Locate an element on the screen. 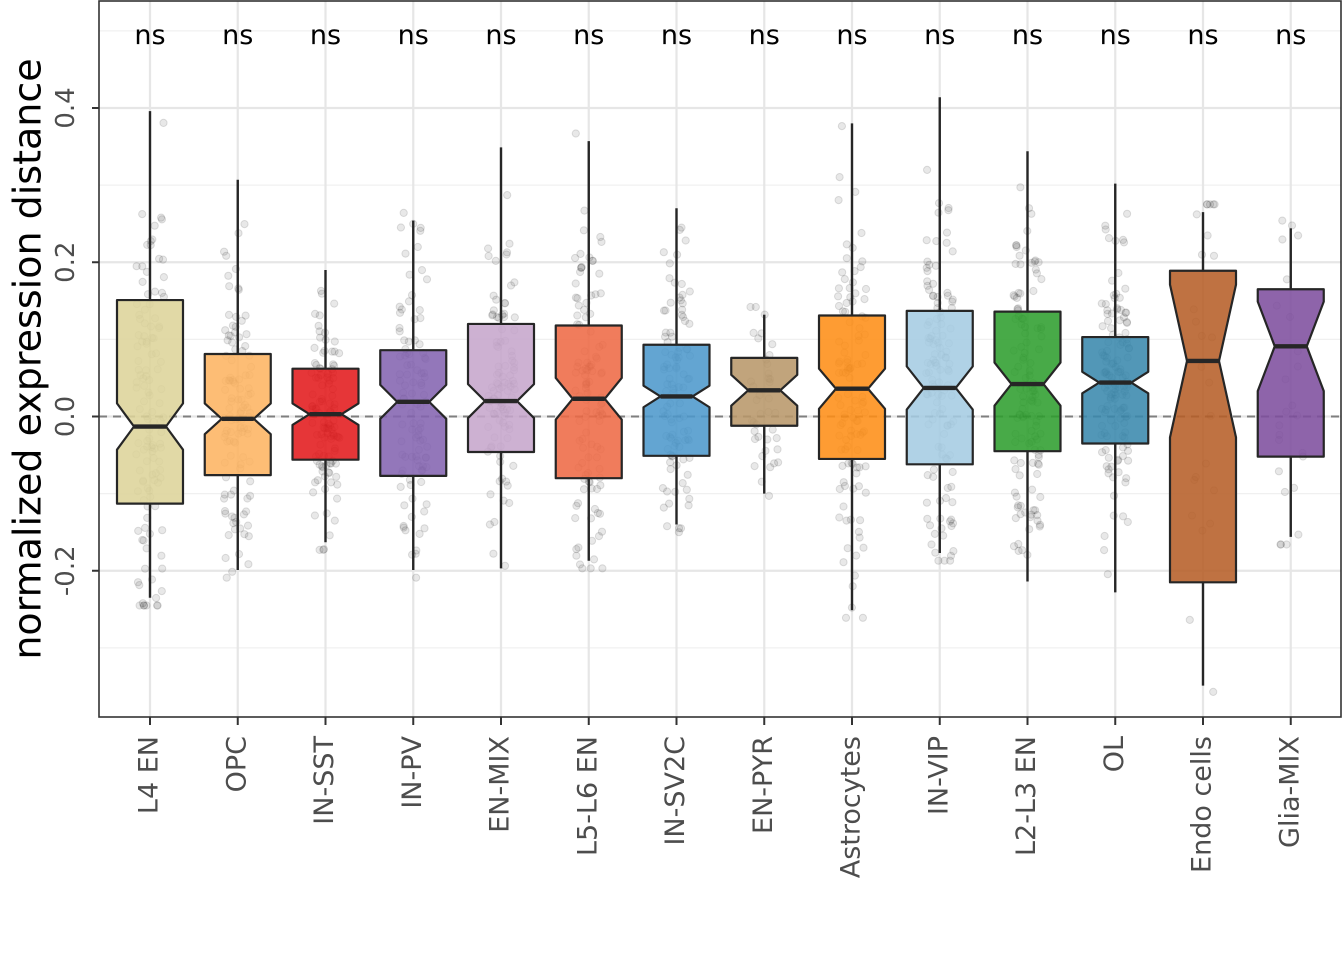  x-tick-label: Glia-MIX is located at coordinates (1289, 792).